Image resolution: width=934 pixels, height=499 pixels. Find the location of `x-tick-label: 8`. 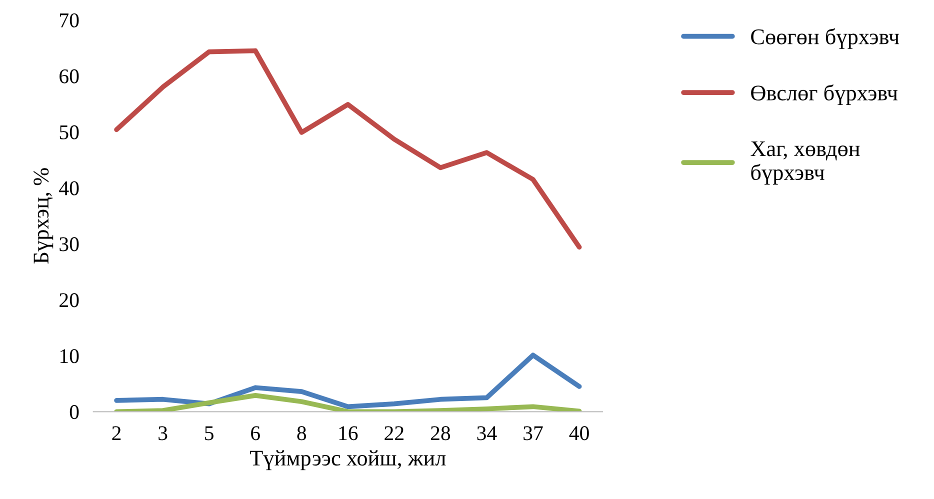

x-tick-label: 8 is located at coordinates (301, 433).